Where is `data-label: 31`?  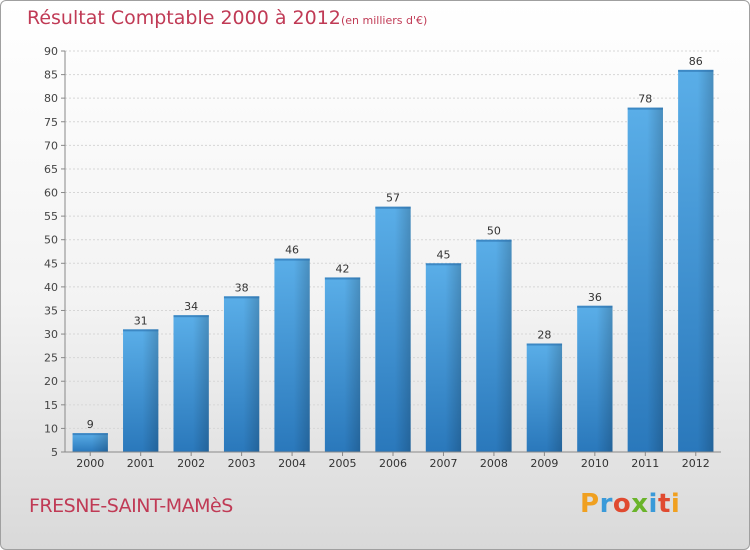 data-label: 31 is located at coordinates (141, 320).